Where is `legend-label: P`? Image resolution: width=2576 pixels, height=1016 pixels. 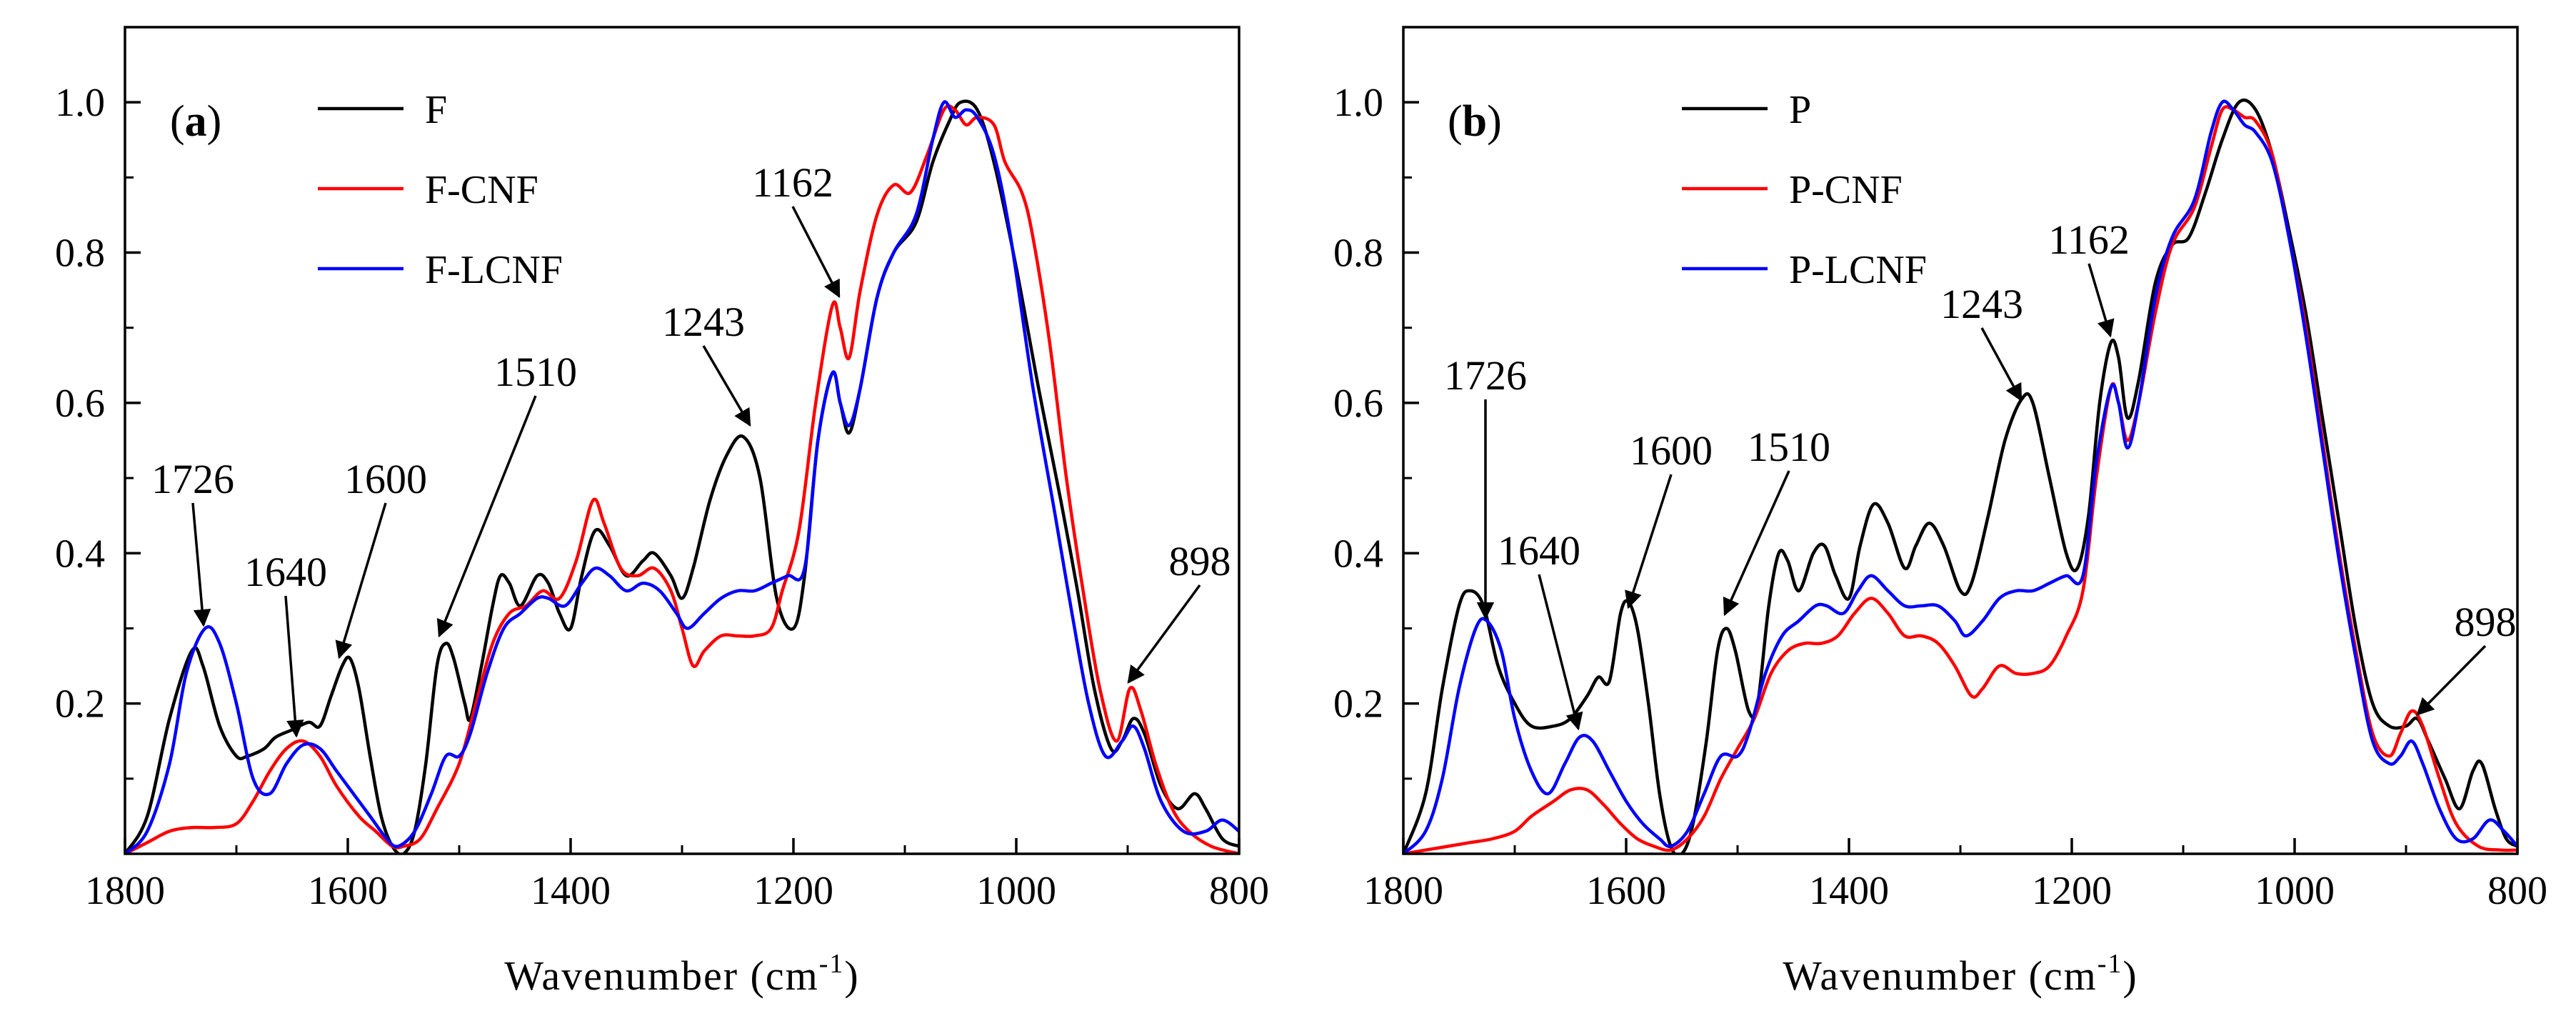 legend-label: P is located at coordinates (1800, 110).